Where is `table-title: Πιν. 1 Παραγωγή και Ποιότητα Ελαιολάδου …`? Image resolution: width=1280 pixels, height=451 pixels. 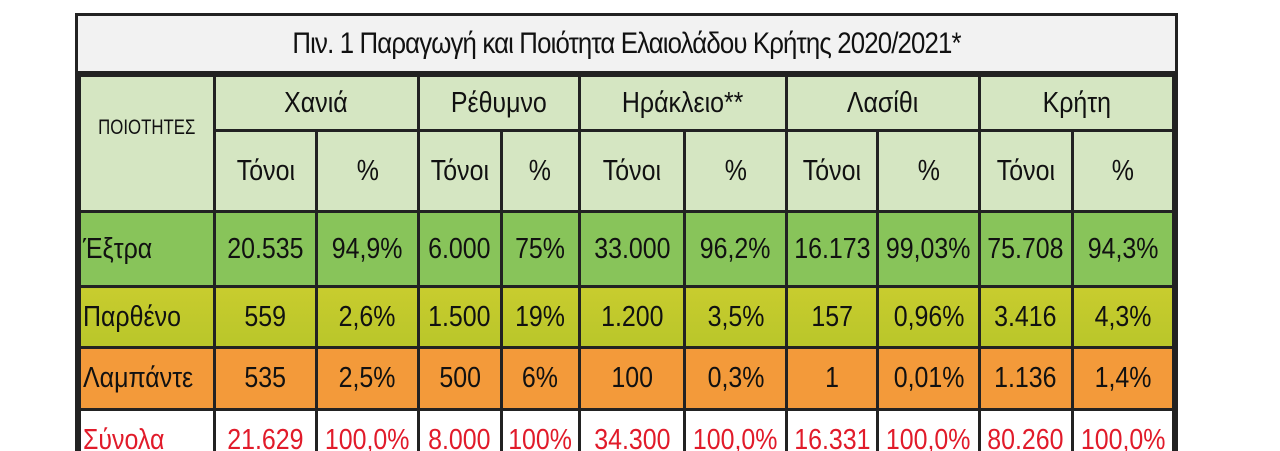
table-title: Πιν. 1 Παραγωγή και Ποιότητα Ελαιολάδου … is located at coordinates (626, 45).